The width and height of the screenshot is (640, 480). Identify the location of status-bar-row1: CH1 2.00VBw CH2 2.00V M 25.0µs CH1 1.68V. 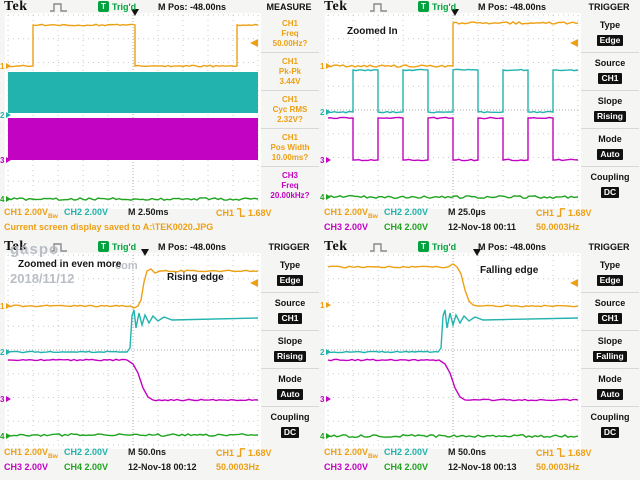
(480, 214).